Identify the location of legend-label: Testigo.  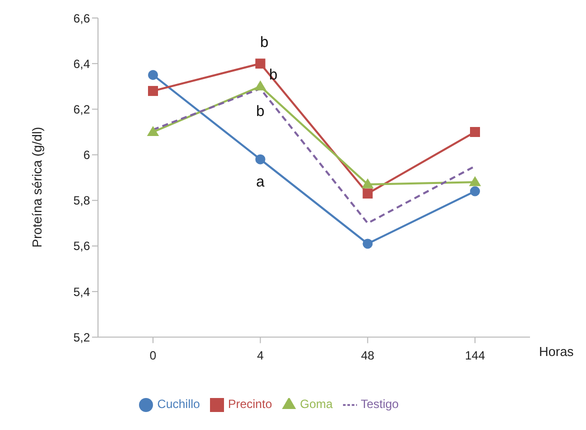
(379, 404).